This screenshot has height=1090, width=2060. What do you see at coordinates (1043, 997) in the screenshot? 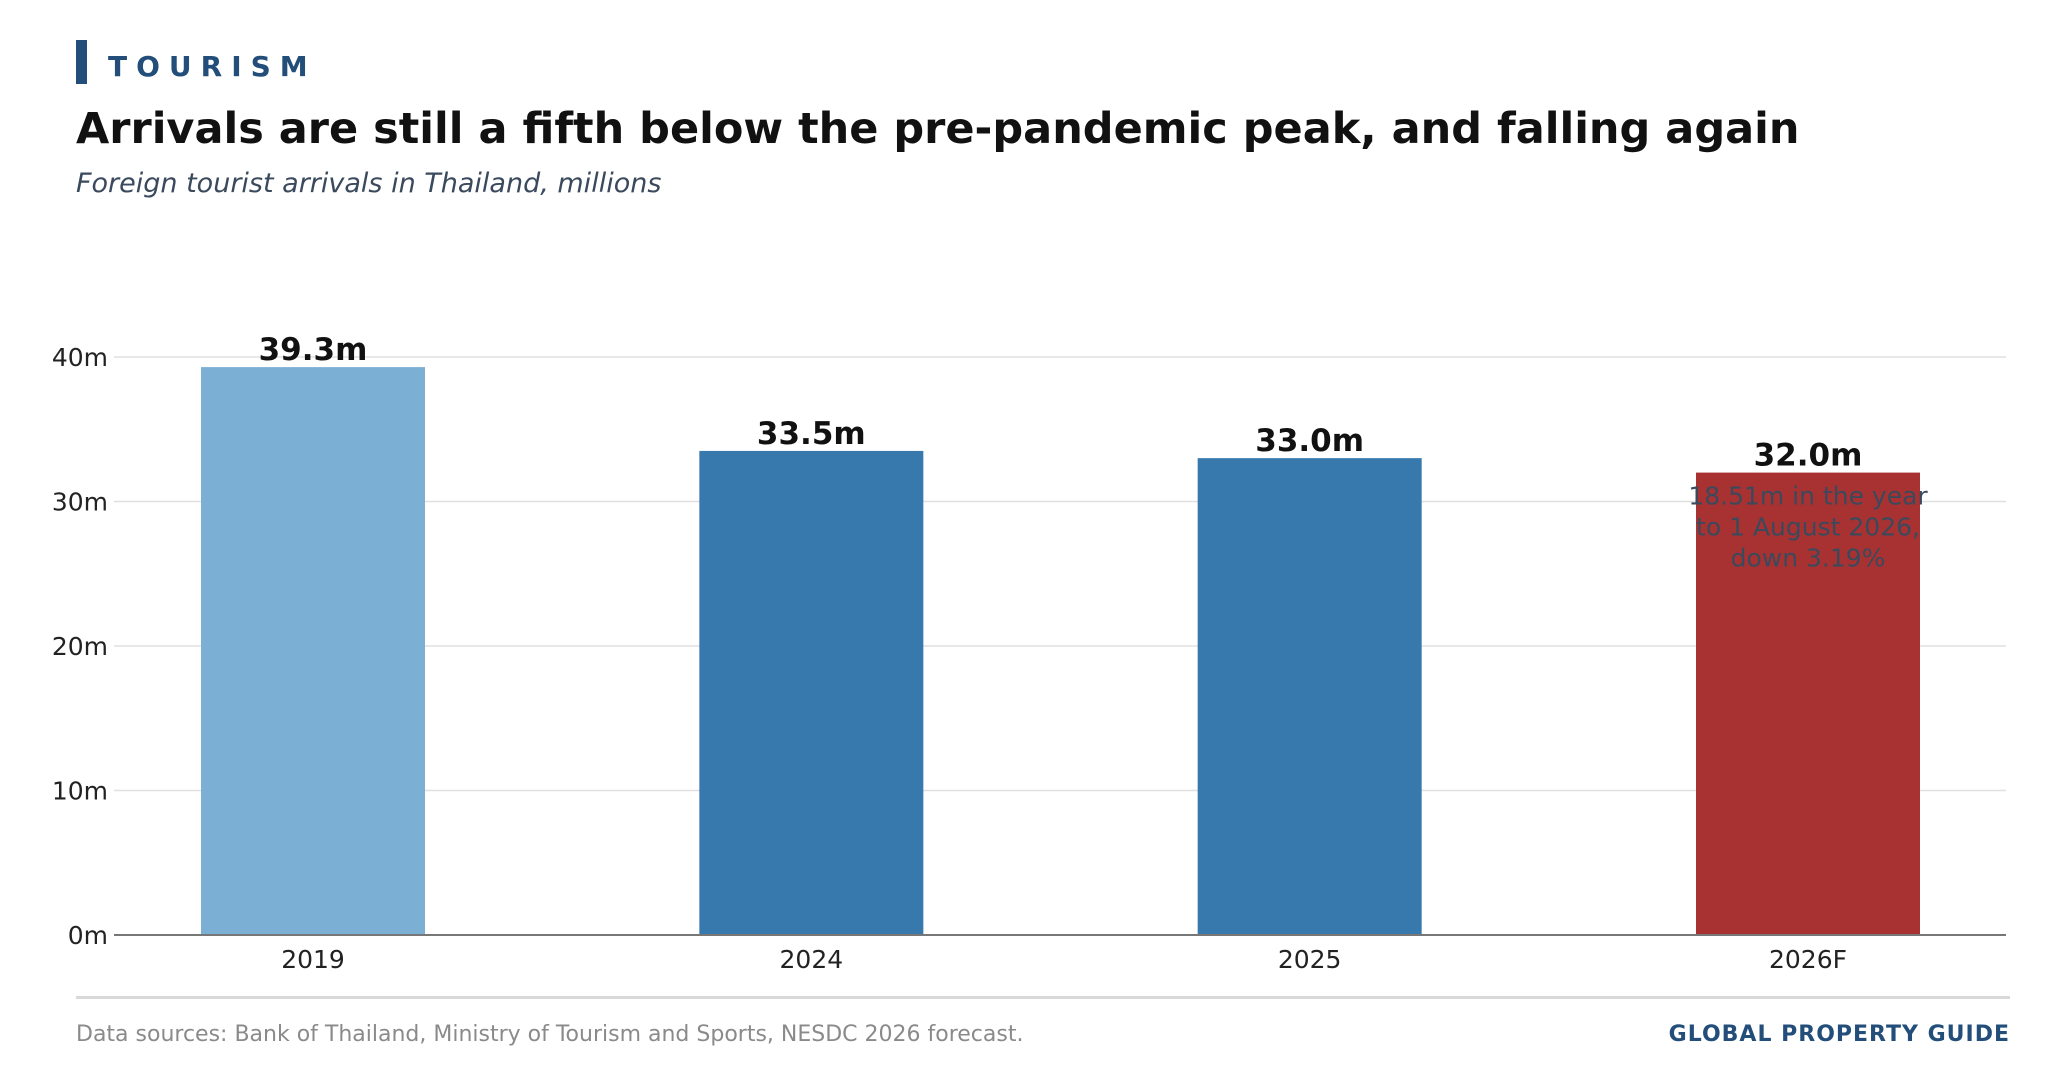
I see `footer-divider` at bounding box center [1043, 997].